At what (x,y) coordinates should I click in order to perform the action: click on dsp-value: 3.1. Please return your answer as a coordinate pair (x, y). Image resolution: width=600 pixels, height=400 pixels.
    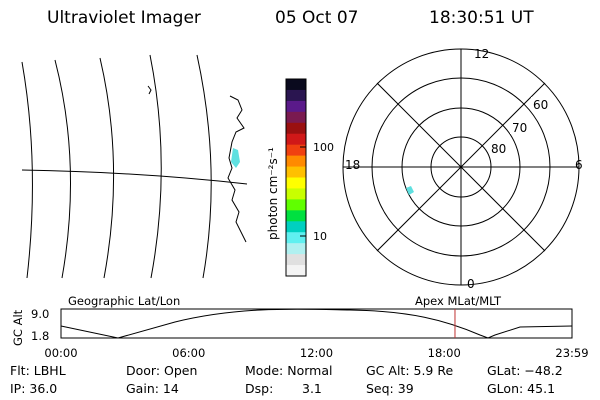
    Looking at the image, I should click on (312, 388).